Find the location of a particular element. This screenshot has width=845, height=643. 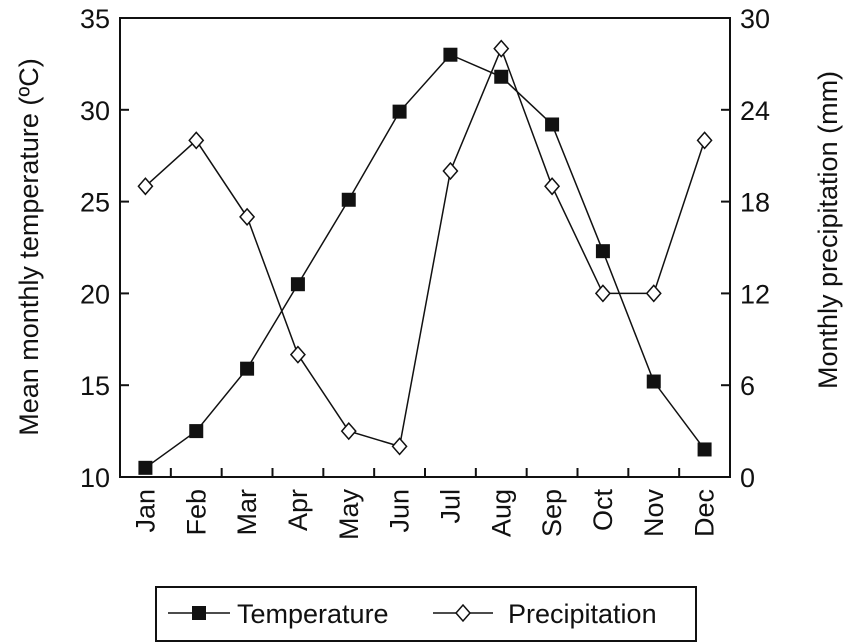

y-right-tick-label: 30 is located at coordinates (755, 19).